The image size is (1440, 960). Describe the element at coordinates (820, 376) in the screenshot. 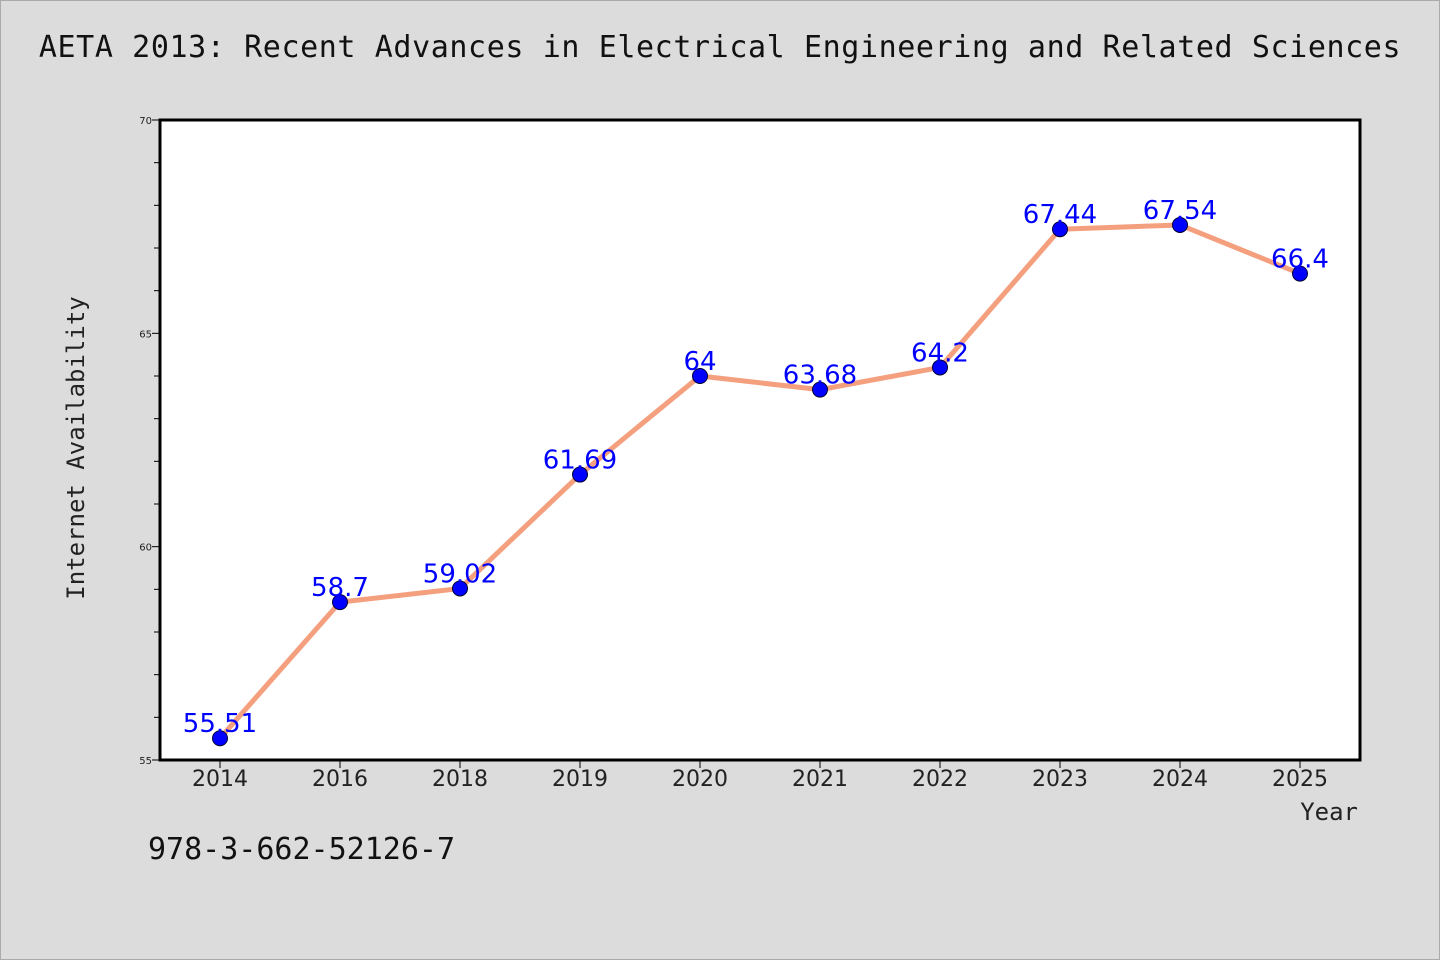

I see `data-label: 63.68` at that location.